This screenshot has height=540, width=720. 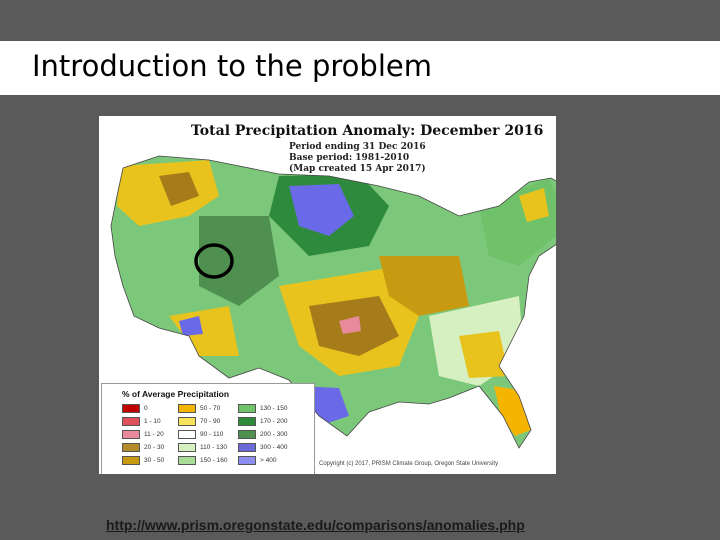 I want to click on legend-label: 90 - 110, so click(x=212, y=434).